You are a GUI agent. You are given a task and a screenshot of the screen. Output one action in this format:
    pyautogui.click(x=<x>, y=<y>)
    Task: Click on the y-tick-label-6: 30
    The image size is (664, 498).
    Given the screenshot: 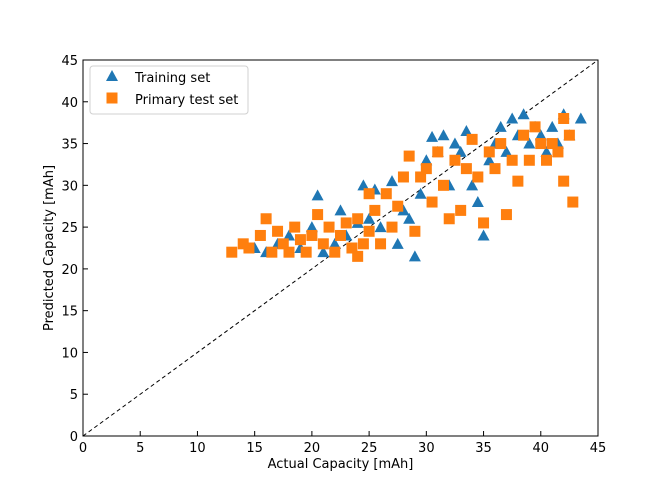 What is the action you would take?
    pyautogui.click(x=69, y=186)
    